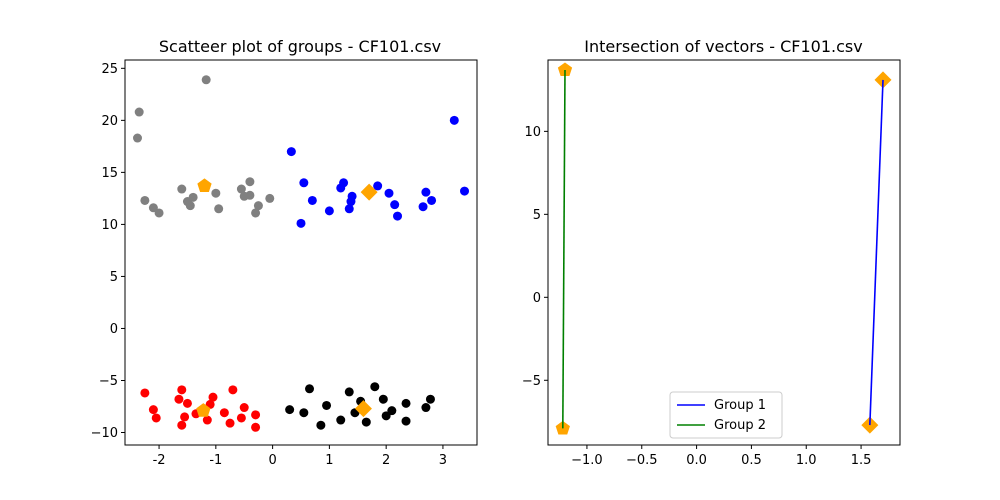 This screenshot has width=1000, height=500. What do you see at coordinates (109, 173) in the screenshot?
I see `scatter-y-tick-label: 15` at bounding box center [109, 173].